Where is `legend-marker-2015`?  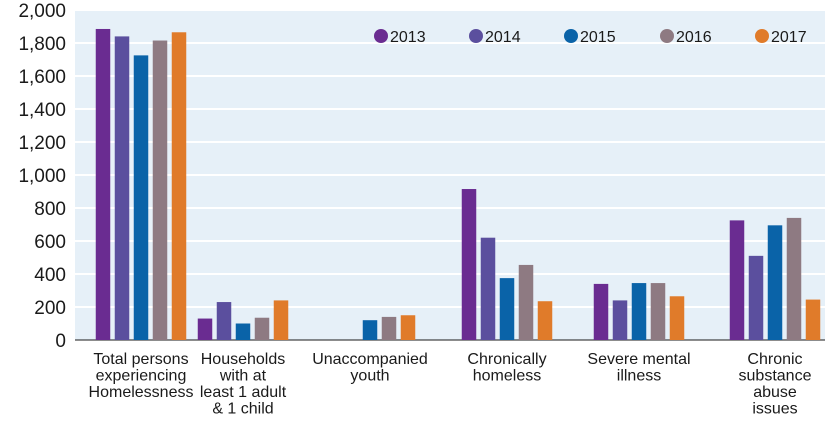
legend-marker-2015 is located at coordinates (571, 36).